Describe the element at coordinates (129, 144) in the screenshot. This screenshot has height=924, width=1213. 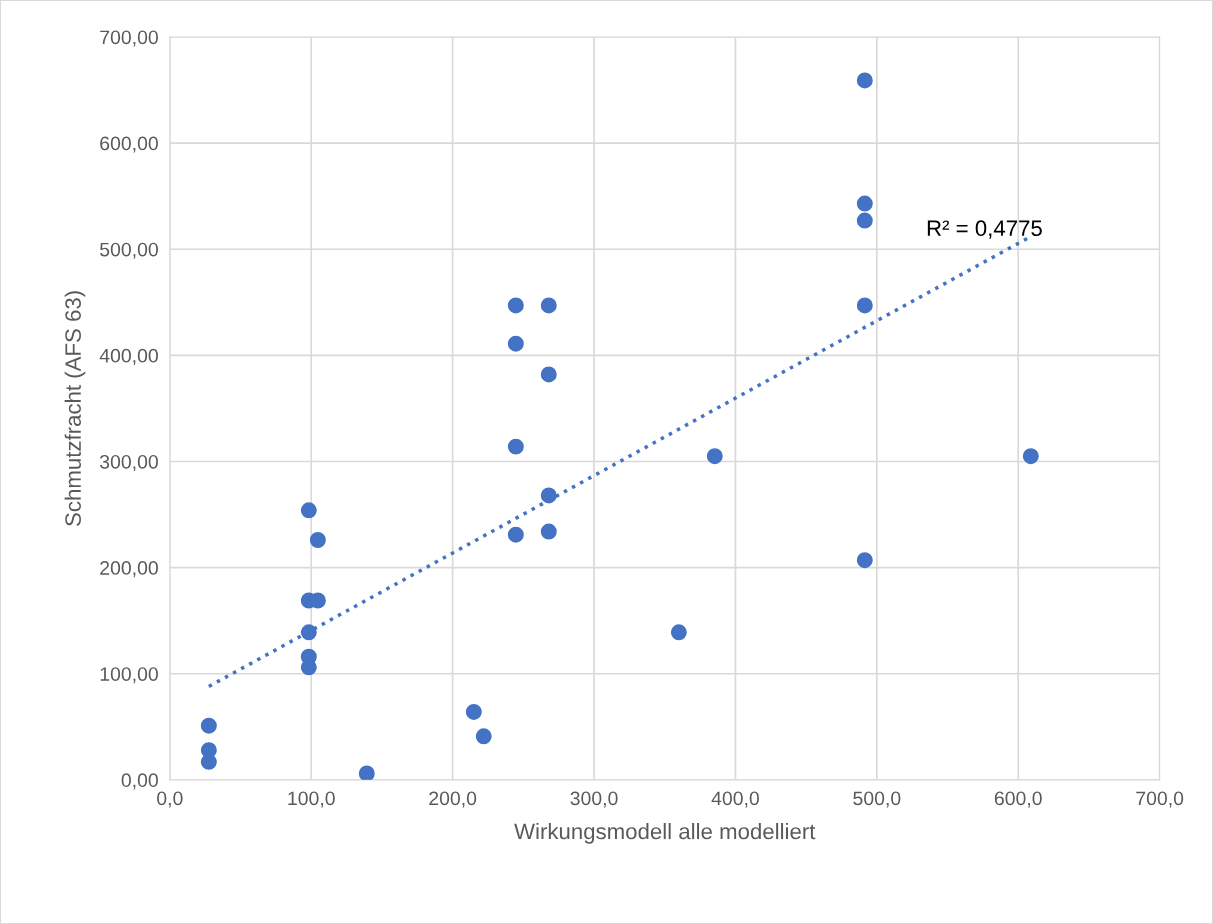
I see `y-tick-label: 600,00` at that location.